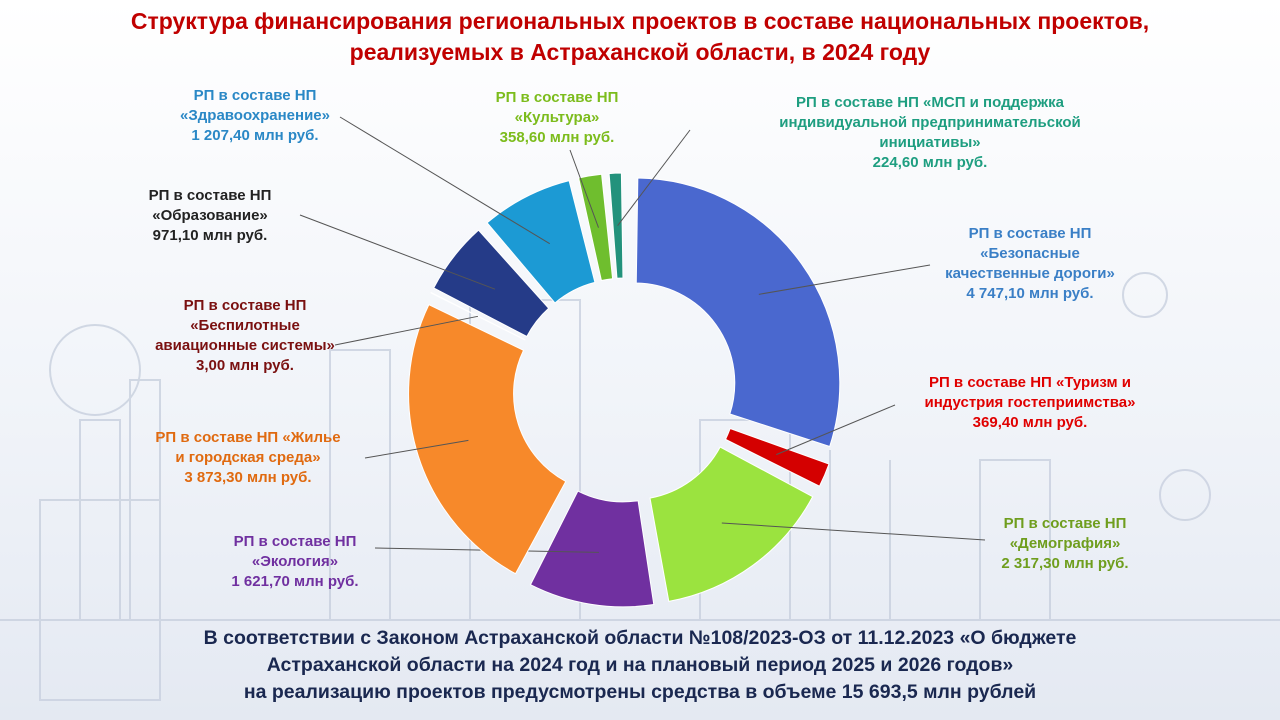 Image resolution: width=1280 pixels, height=720 pixels. I want to click on category-name: РП в составе НП «Образование», so click(210, 205).